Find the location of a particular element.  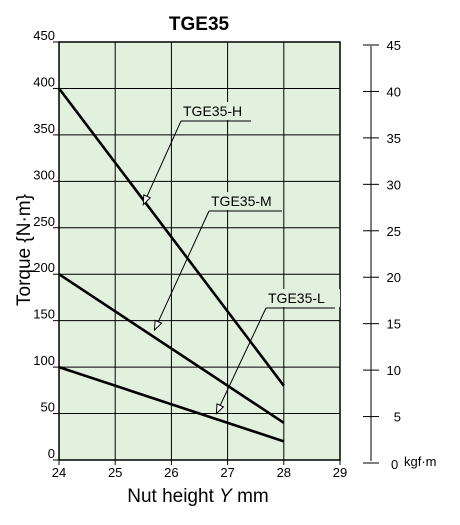

series-line-tge35-m is located at coordinates (171, 348).